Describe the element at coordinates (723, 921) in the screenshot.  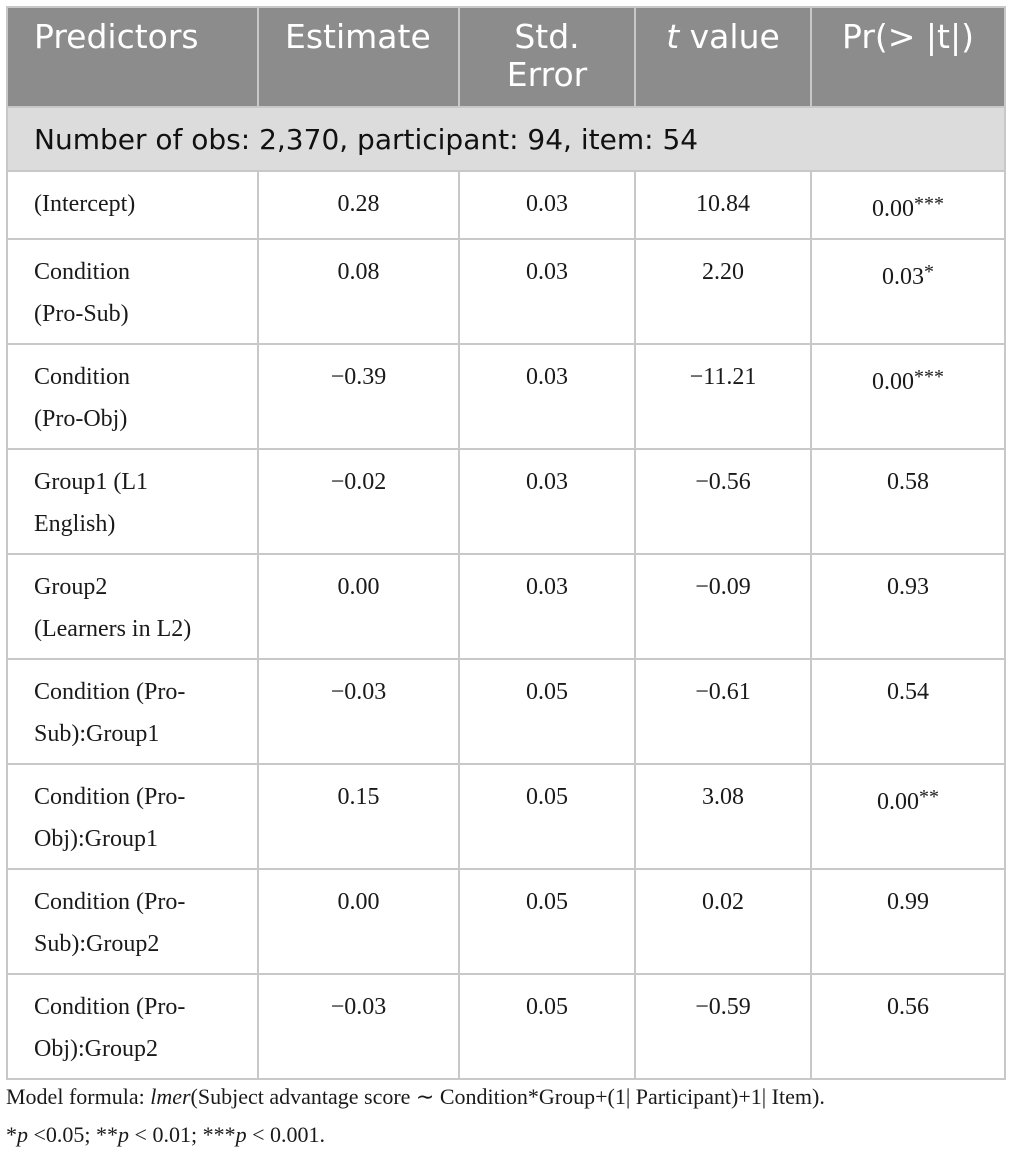
I see `cell-t-value: 0.02` at that location.